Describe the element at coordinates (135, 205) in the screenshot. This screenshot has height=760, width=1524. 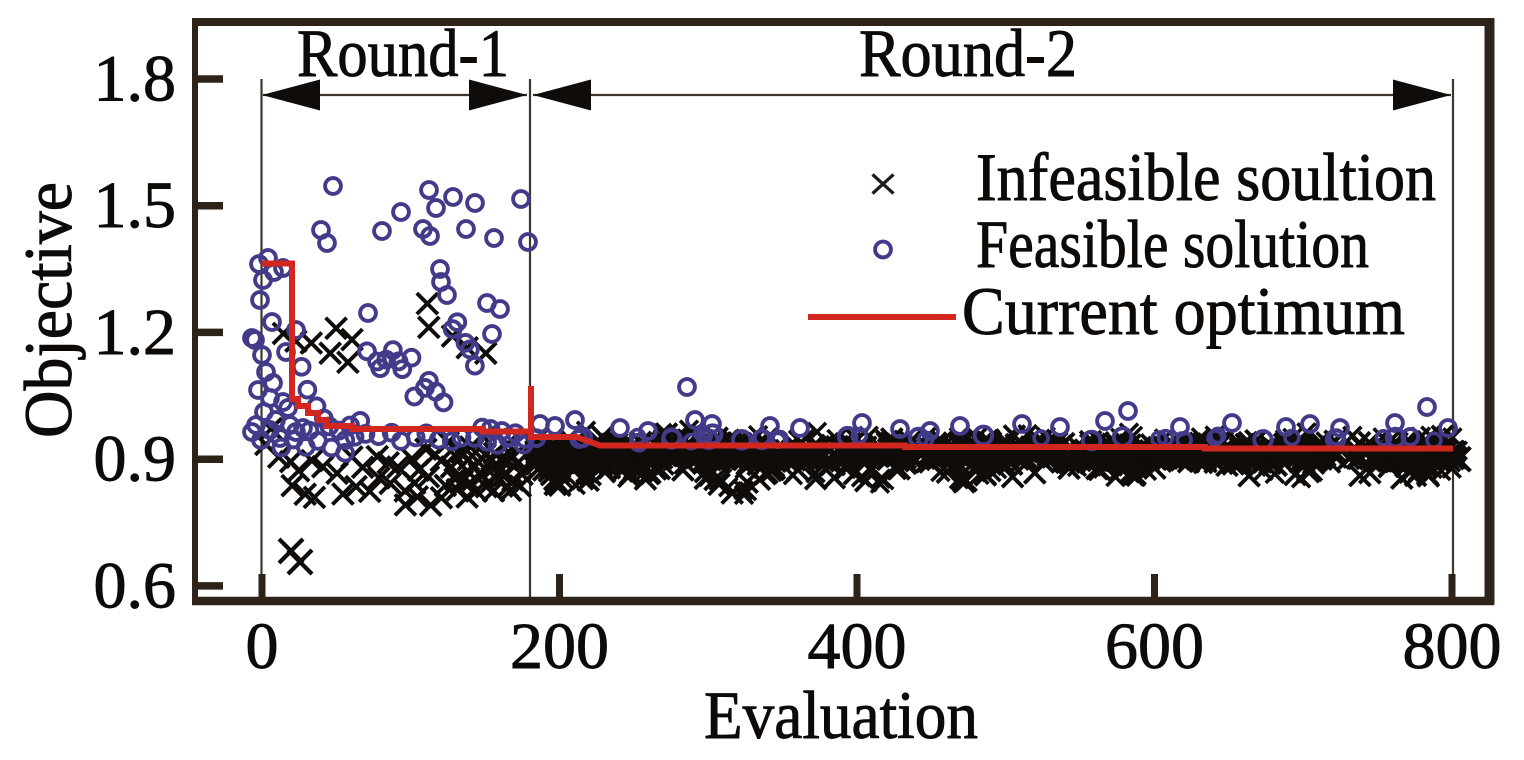
I see `svg-text: 1.5` at that location.